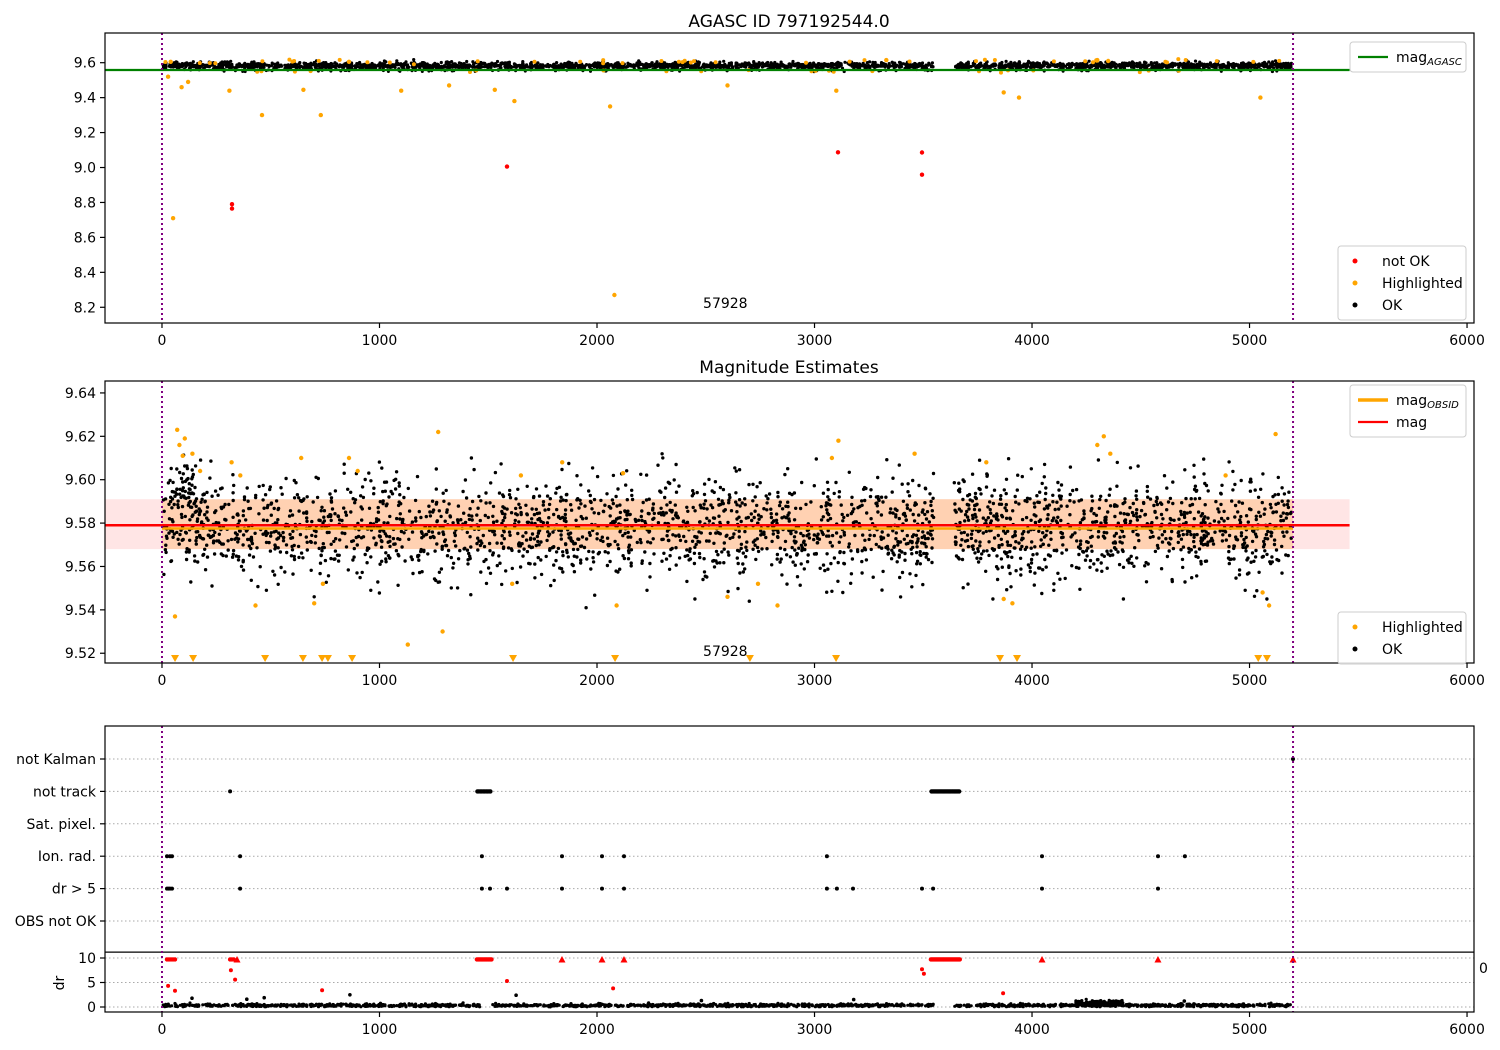  What do you see at coordinates (60, 982) in the screenshot?
I see `dr-axis-label: dr` at bounding box center [60, 982].